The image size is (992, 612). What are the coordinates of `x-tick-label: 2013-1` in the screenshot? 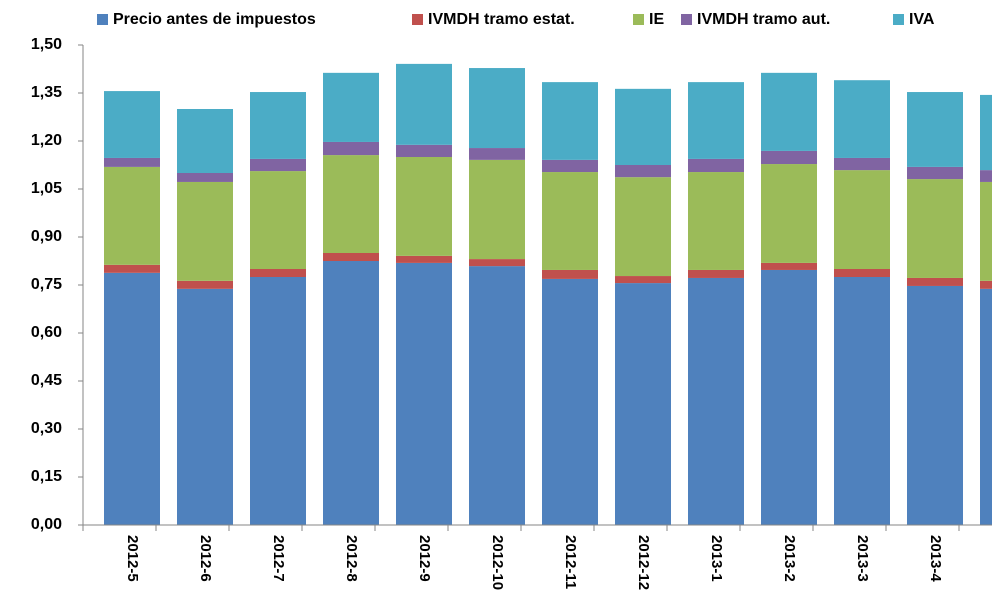 It's located at (716, 558).